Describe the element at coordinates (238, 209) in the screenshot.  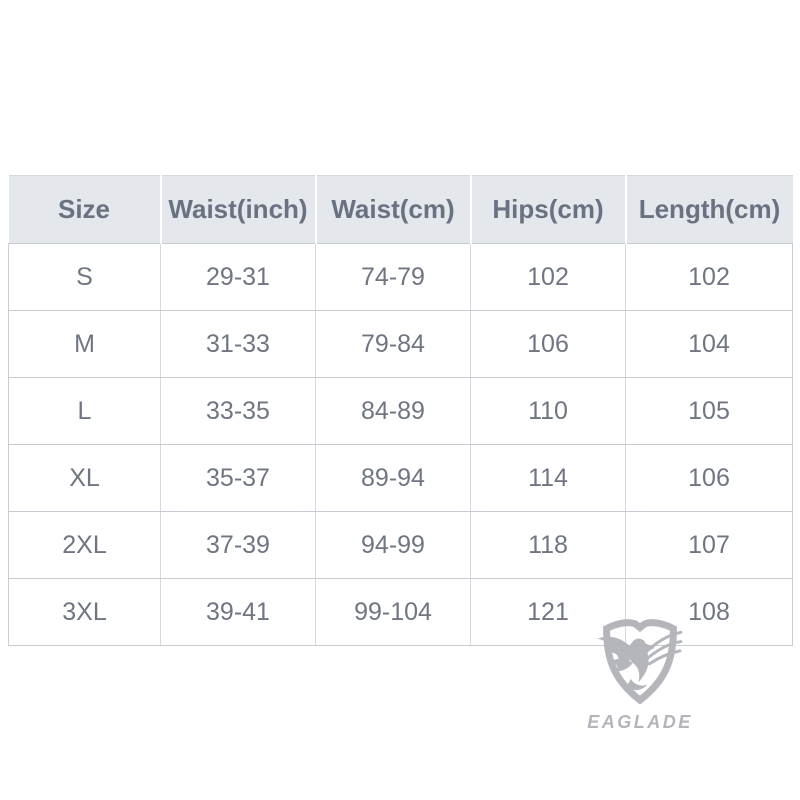
I see `column-header: Waist(inch)` at that location.